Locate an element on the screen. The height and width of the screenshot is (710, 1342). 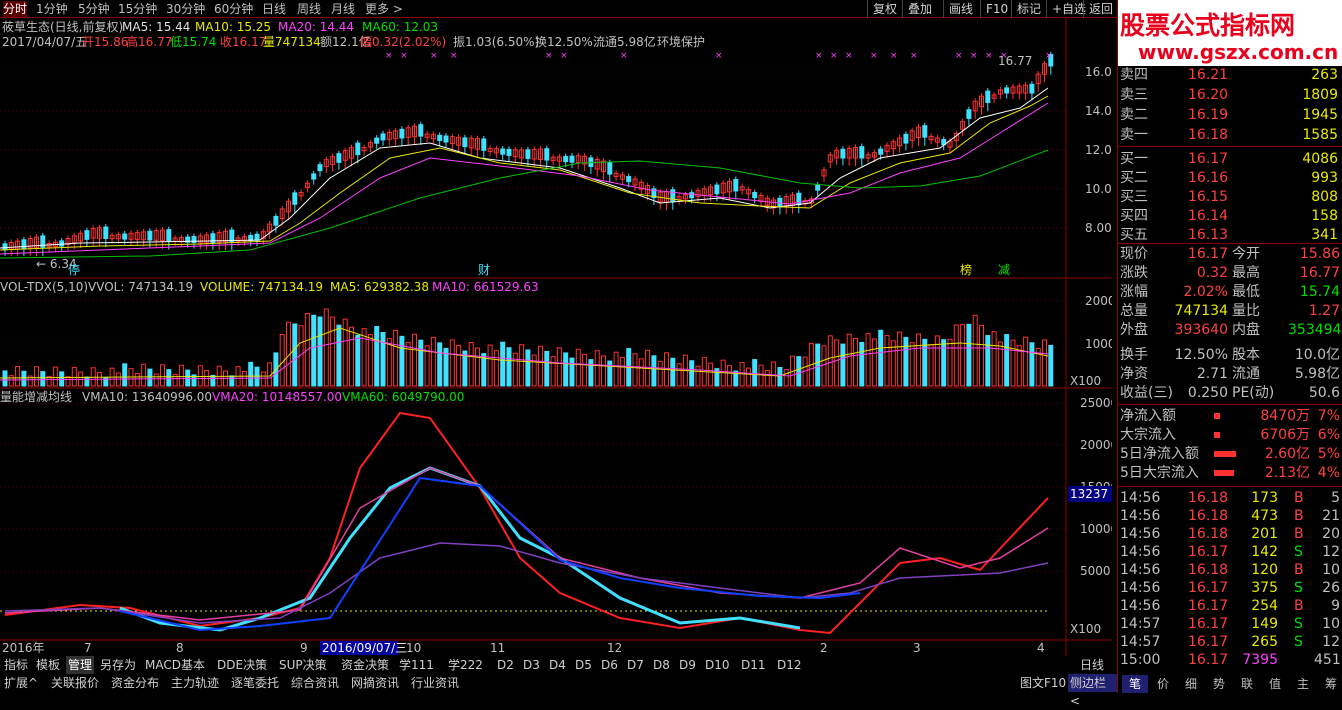
sidebar-toggle: 侧边栏< is located at coordinates (1092, 691).